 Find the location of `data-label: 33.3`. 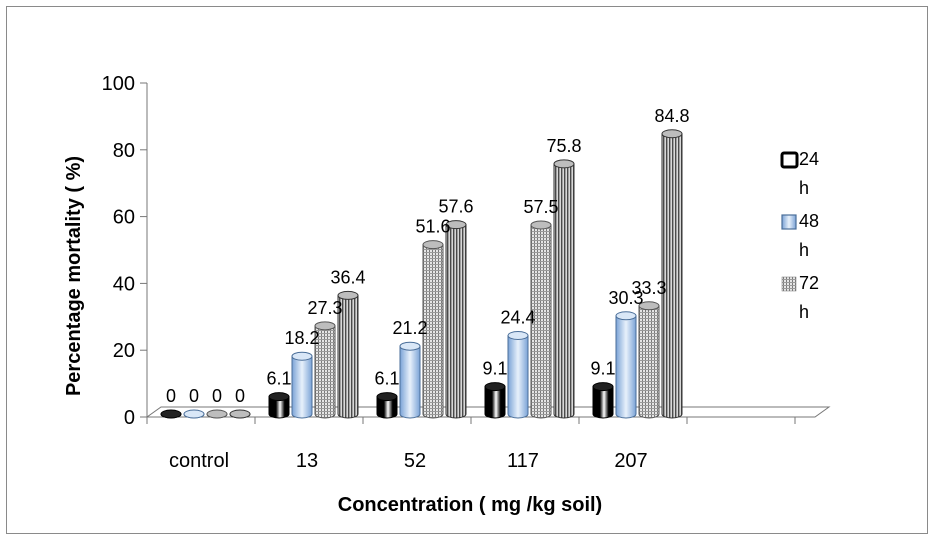

data-label: 33.3 is located at coordinates (648, 288).